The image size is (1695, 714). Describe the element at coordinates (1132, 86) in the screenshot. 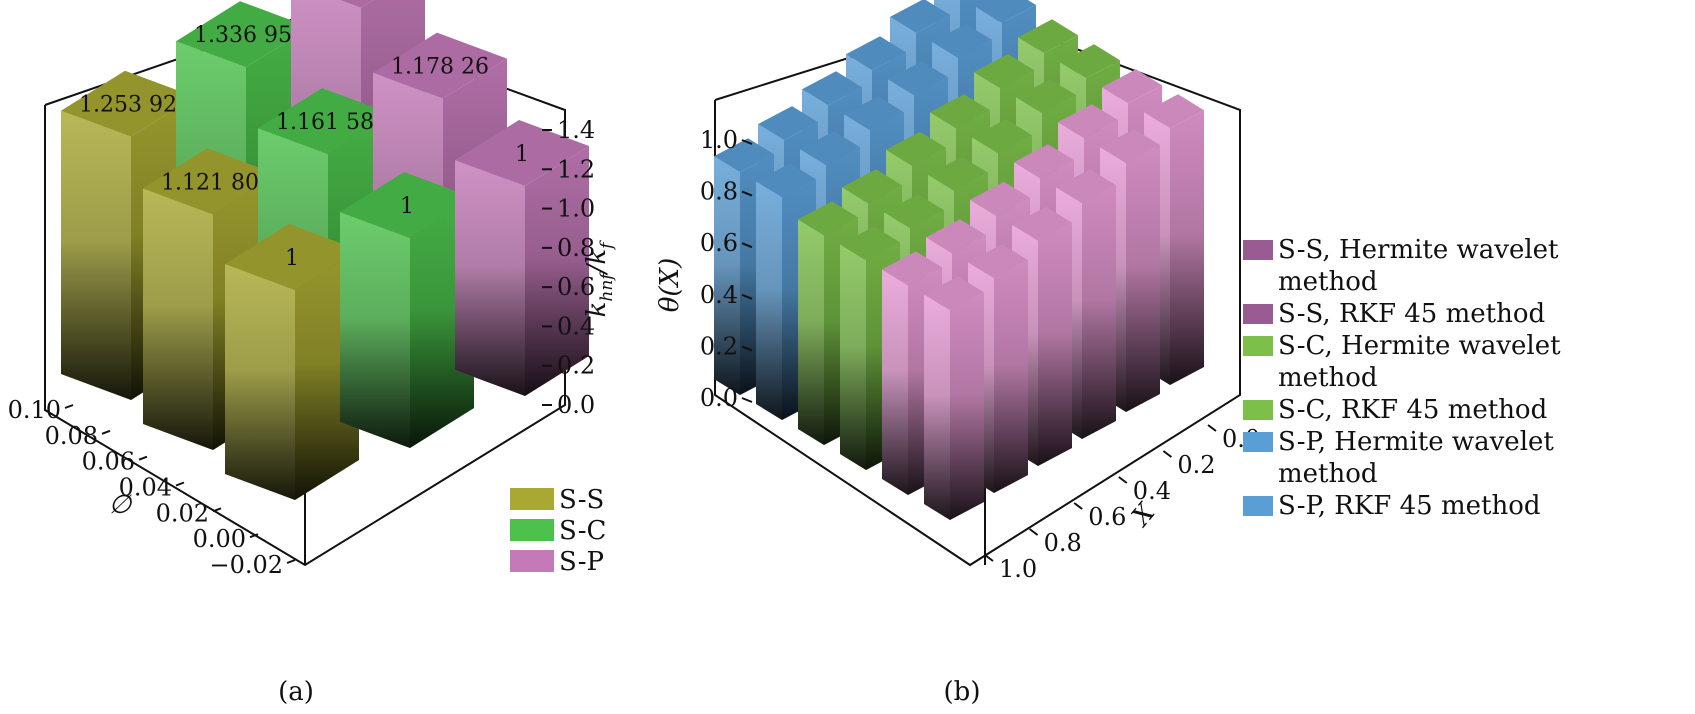

I see `chart-b-bar-1-0-face-top` at that location.